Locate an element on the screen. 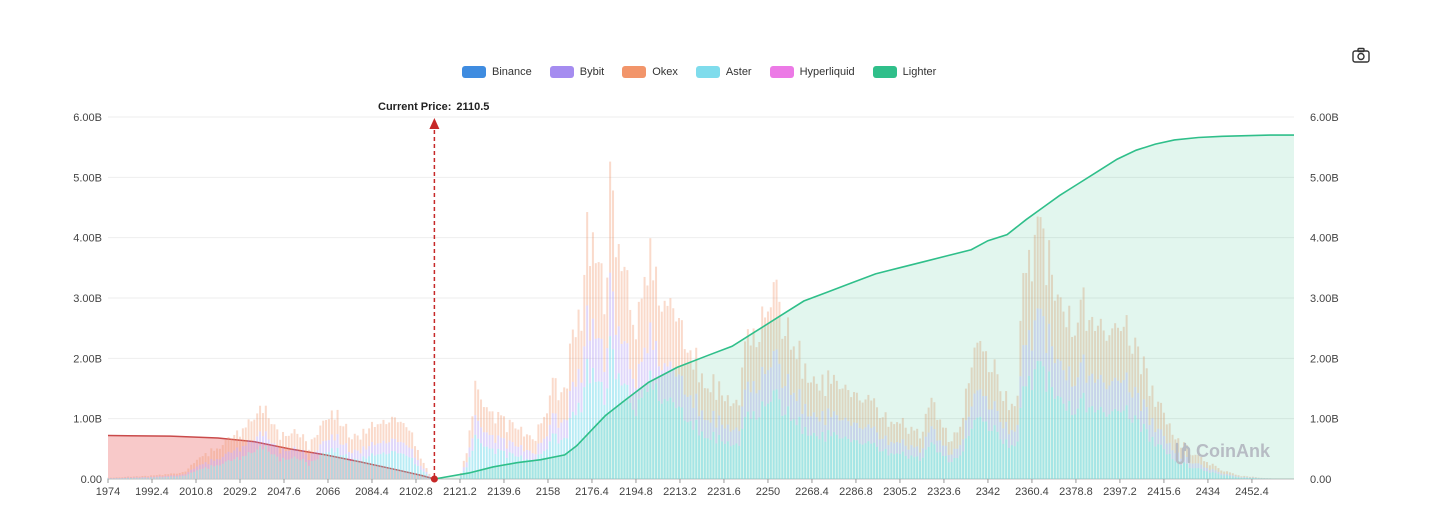 The height and width of the screenshot is (523, 1439). legend-item-hyperliquid: Hyperliquid is located at coordinates (812, 72).